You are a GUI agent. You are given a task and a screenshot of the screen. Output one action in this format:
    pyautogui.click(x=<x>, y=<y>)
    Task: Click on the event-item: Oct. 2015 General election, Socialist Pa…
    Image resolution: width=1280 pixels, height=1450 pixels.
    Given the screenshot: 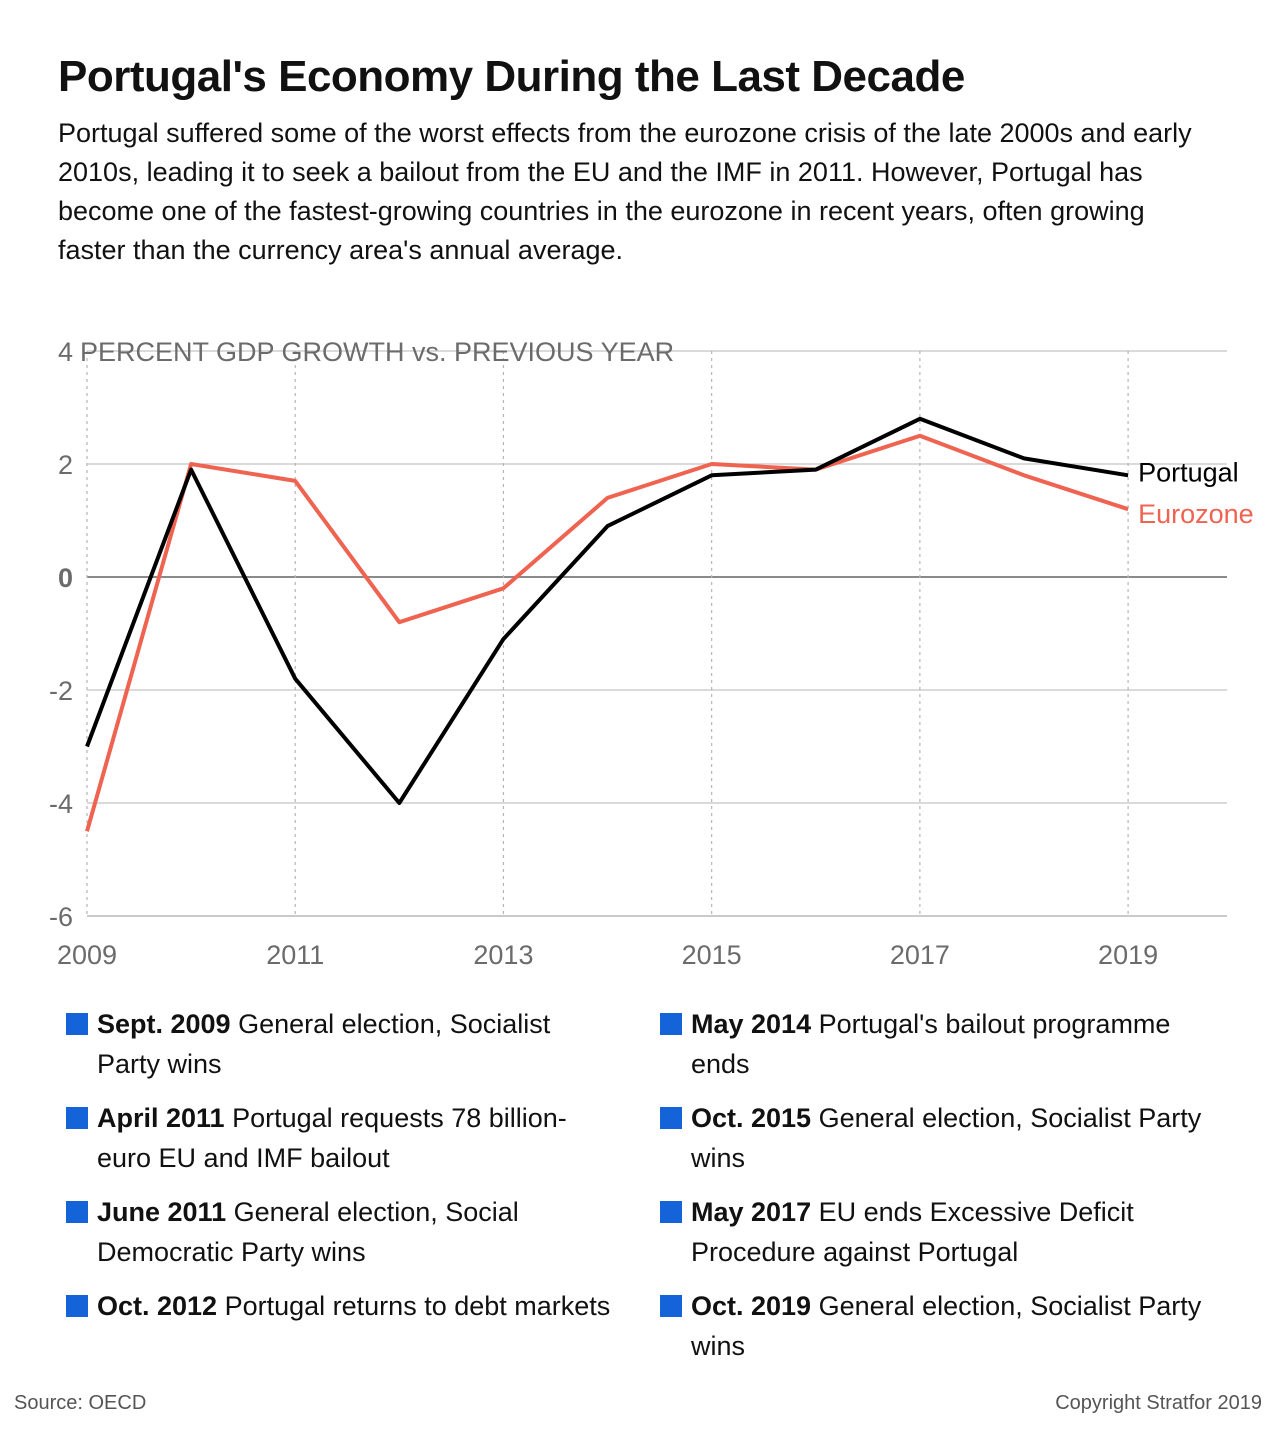 What is the action you would take?
    pyautogui.click(x=940, y=1138)
    